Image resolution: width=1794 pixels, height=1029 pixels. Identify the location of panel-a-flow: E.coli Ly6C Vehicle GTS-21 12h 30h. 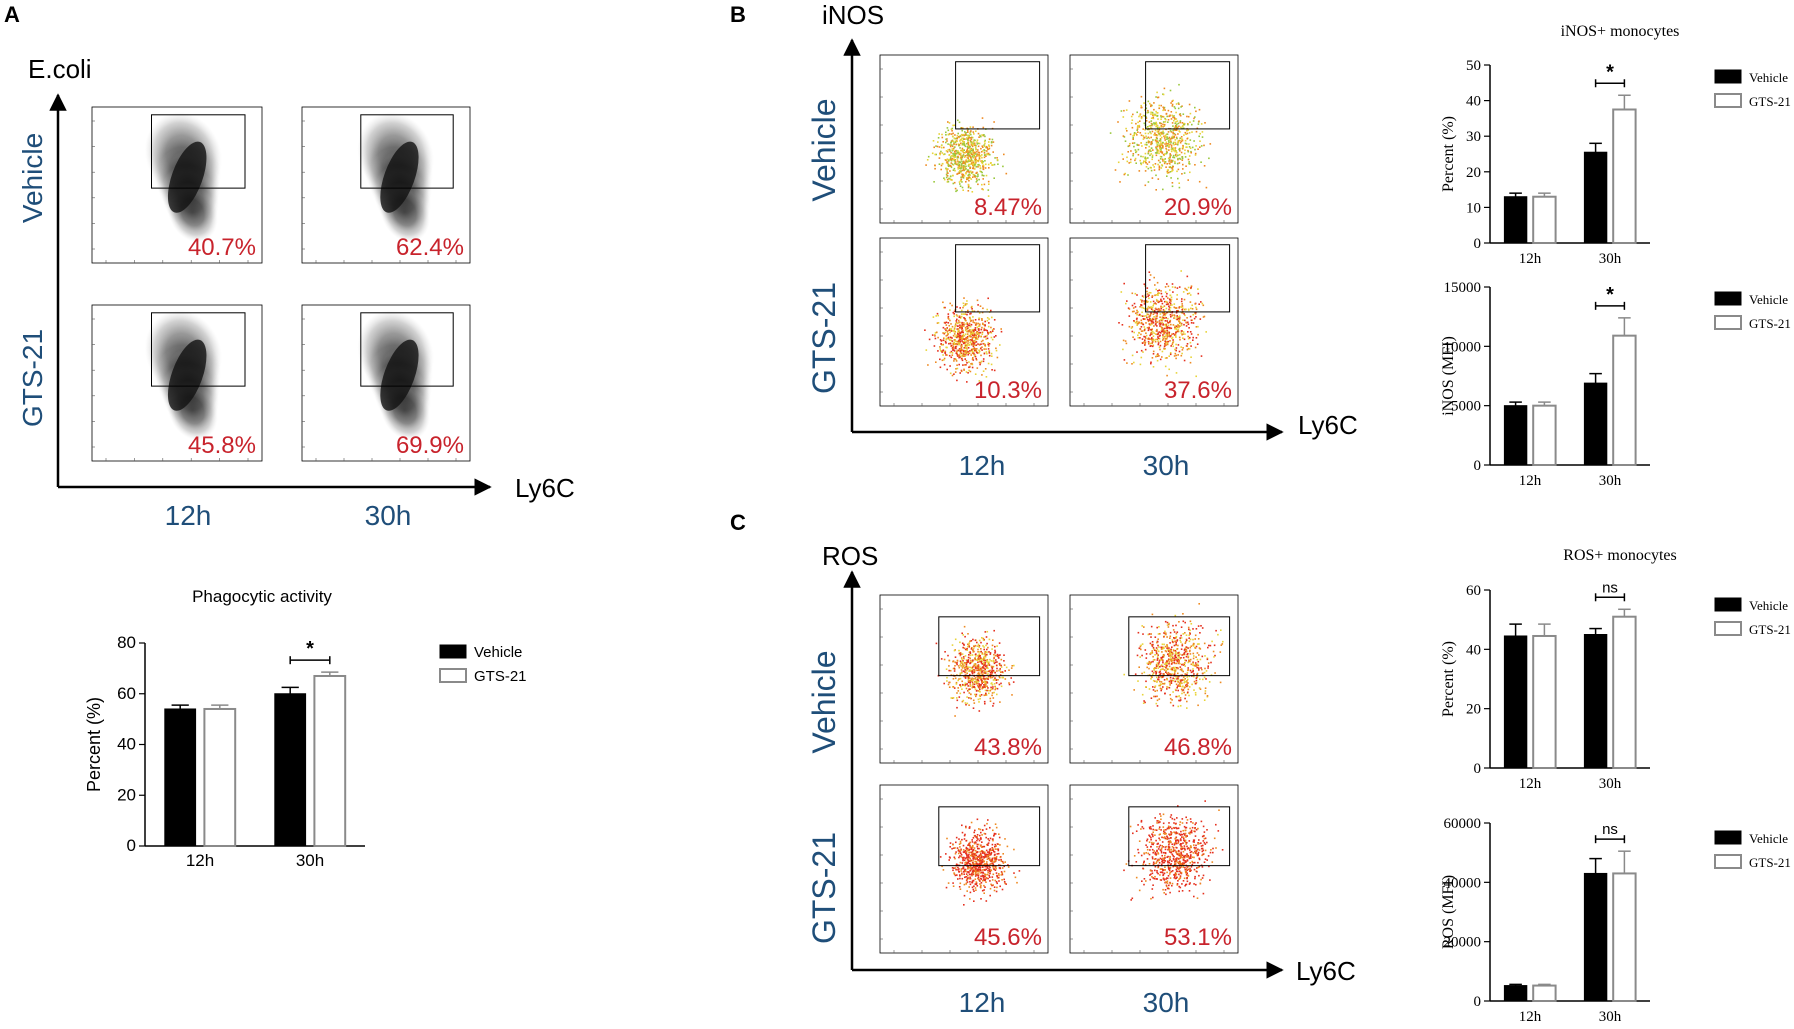
(296, 292).